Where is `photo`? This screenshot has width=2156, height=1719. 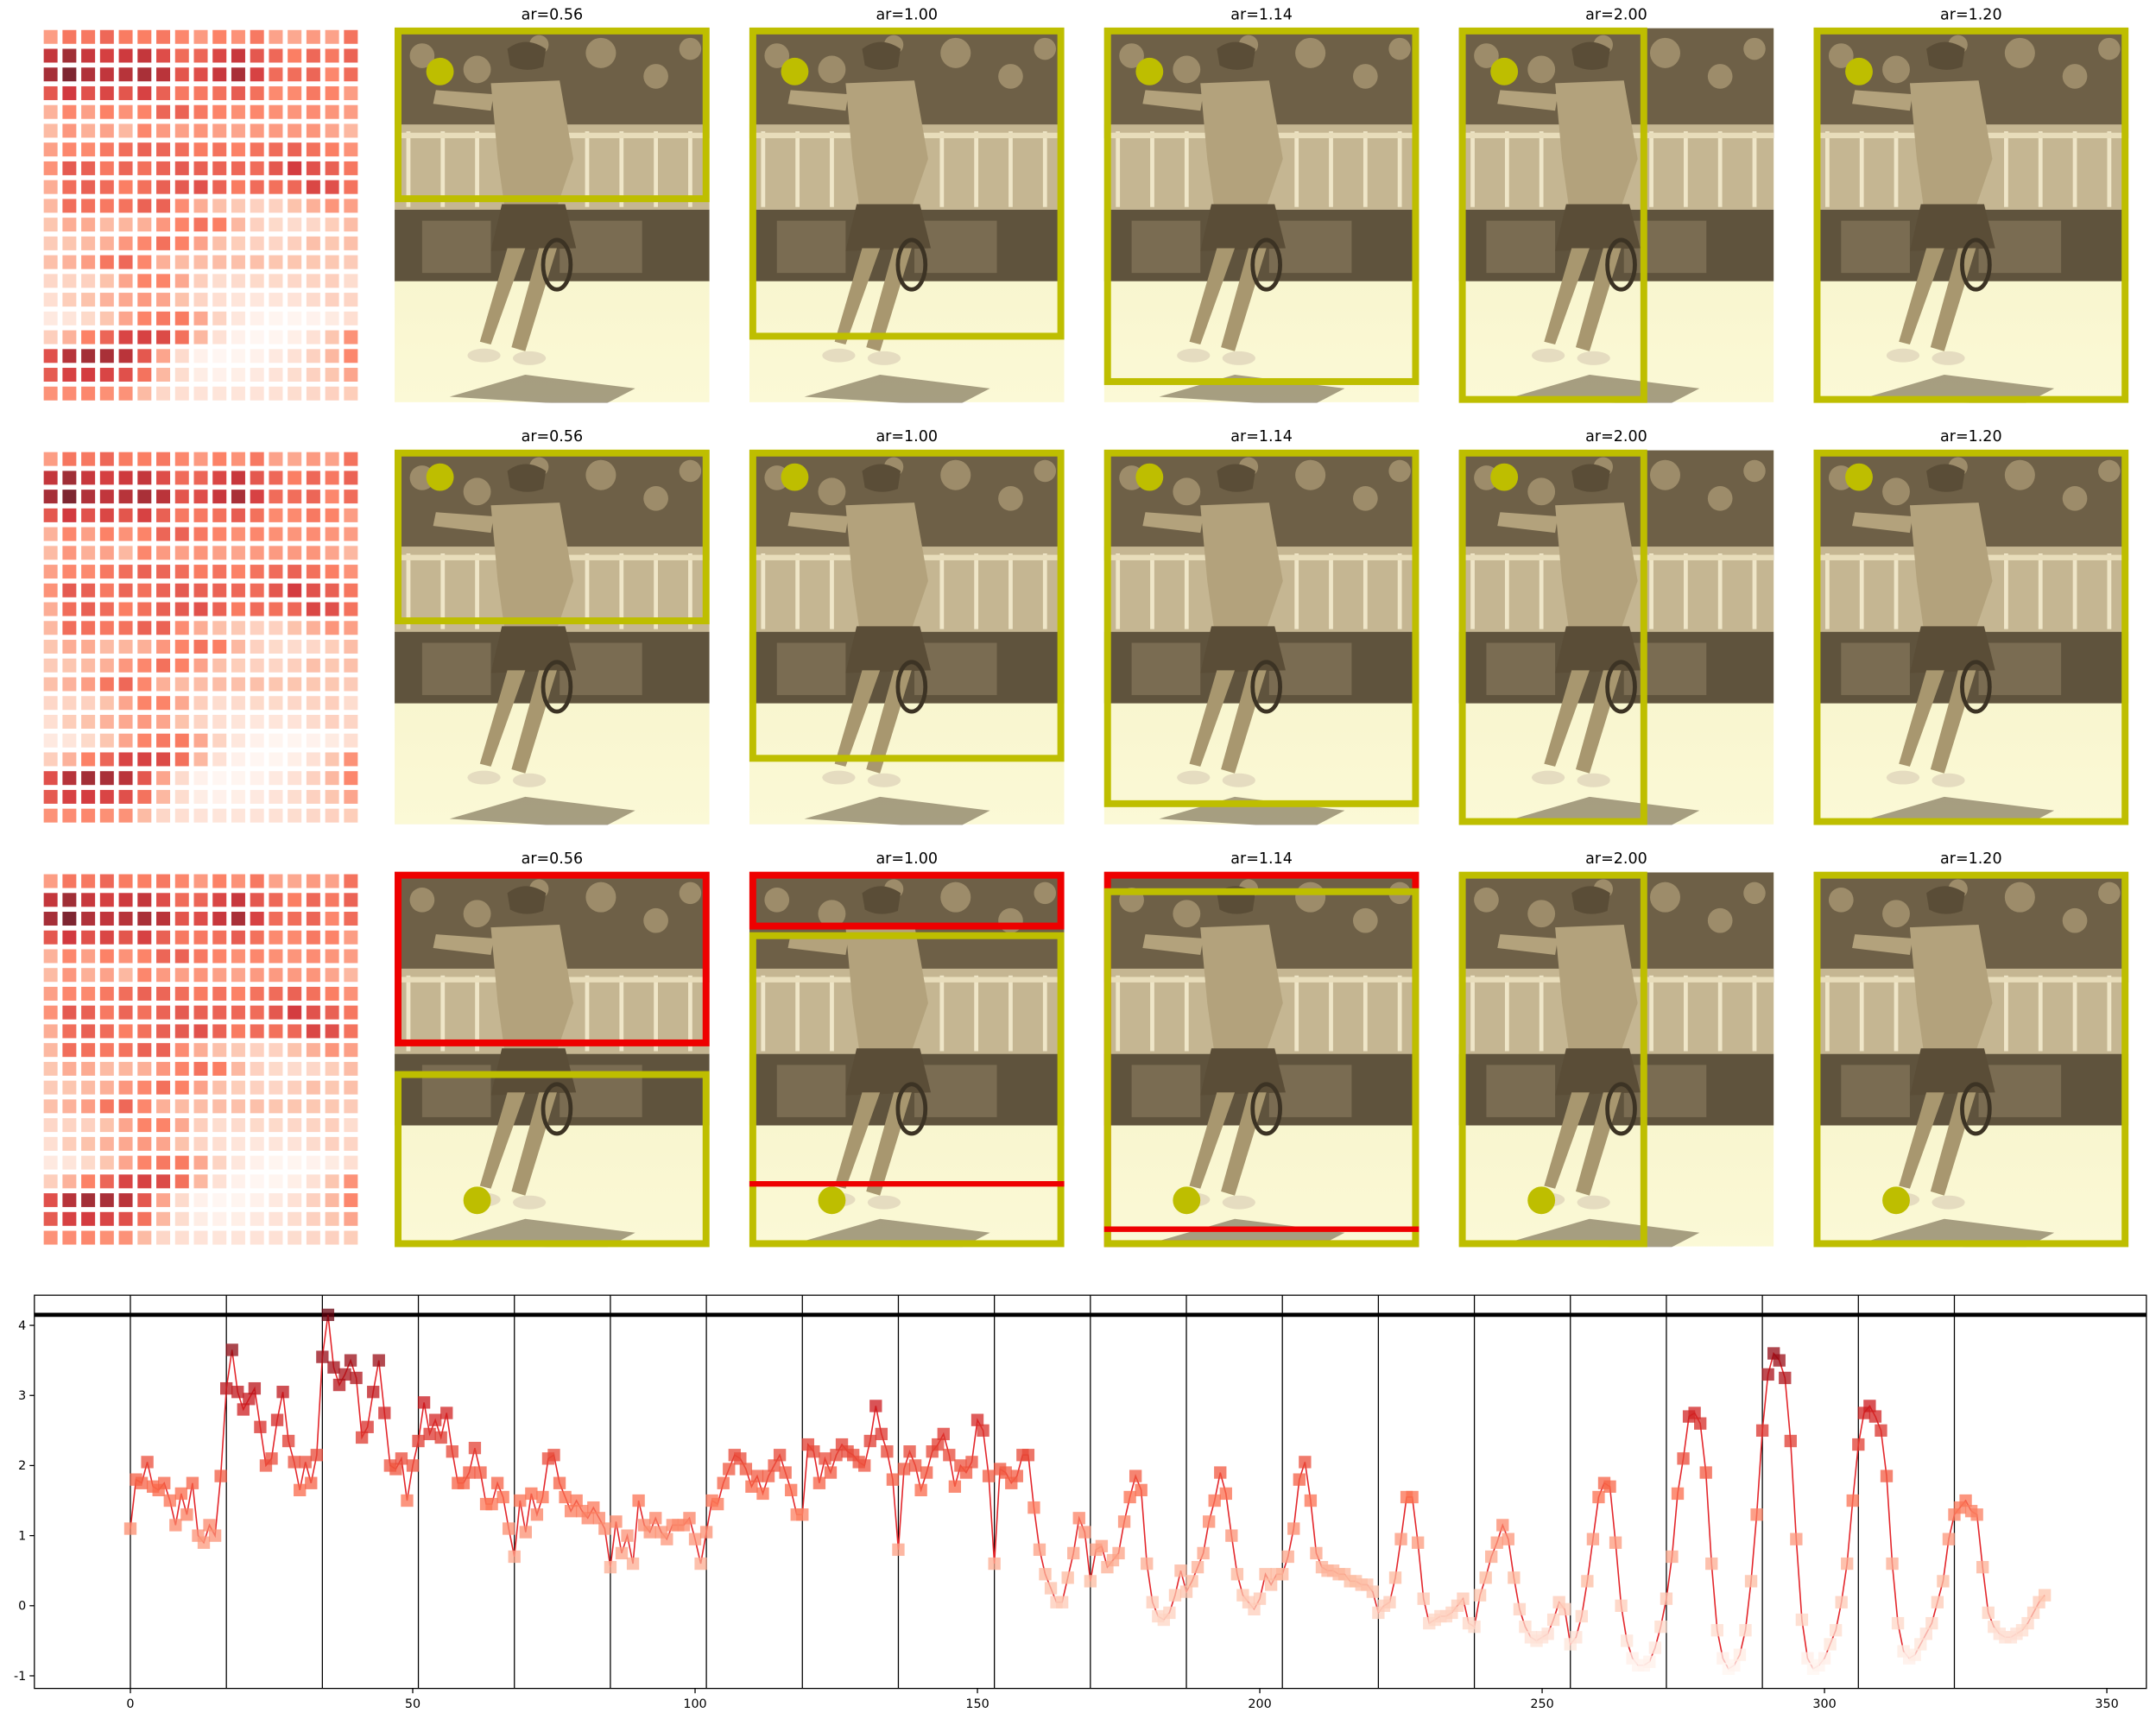
photo is located at coordinates (1261, 640).